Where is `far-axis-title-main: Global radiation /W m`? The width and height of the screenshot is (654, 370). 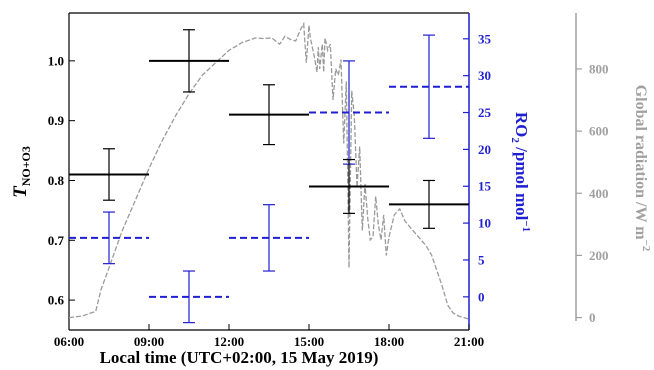 far-axis-title-main: Global radiation /W m is located at coordinates (640, 163).